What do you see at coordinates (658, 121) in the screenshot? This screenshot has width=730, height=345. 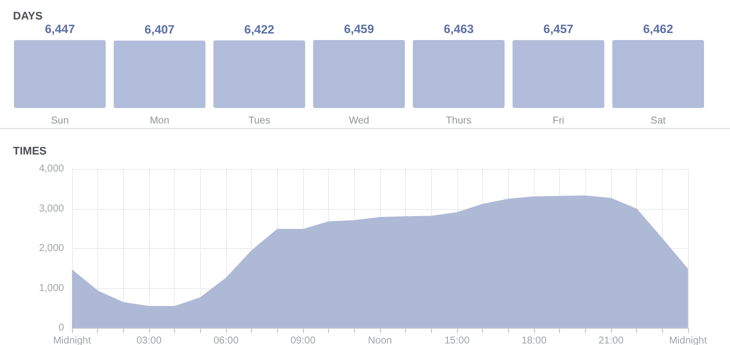 I see `x-tick-label: Sat` at bounding box center [658, 121].